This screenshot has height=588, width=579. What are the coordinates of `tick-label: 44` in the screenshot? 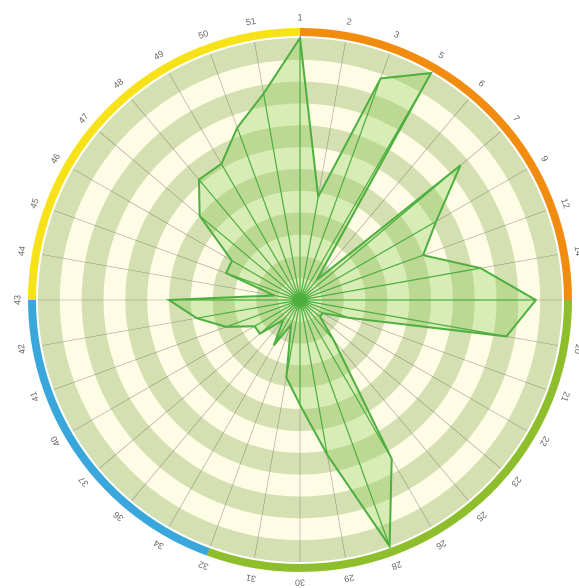 It's located at (22, 251).